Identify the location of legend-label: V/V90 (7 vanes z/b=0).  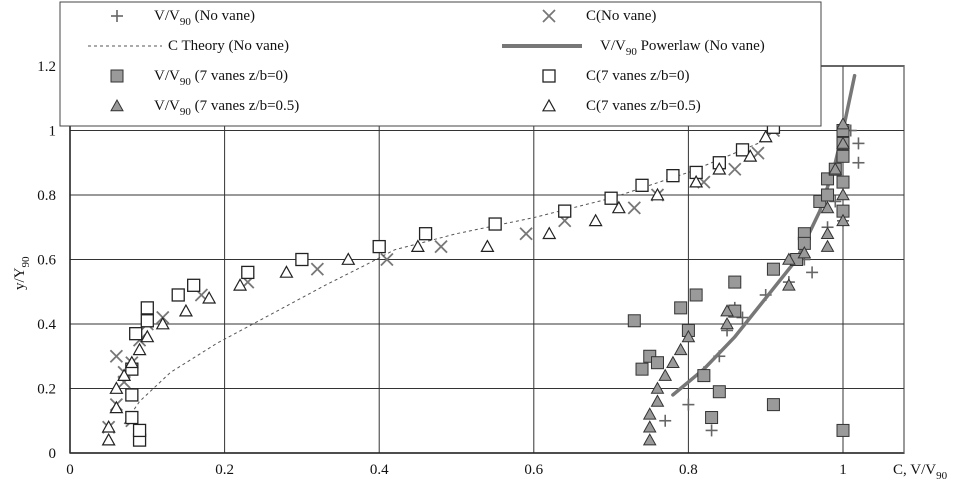
(221, 78).